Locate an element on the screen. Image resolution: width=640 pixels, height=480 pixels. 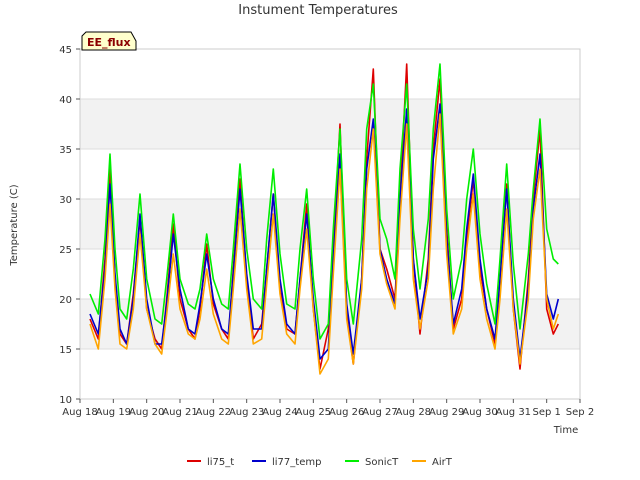
x-axis-label: Time is located at coordinates (565, 430).